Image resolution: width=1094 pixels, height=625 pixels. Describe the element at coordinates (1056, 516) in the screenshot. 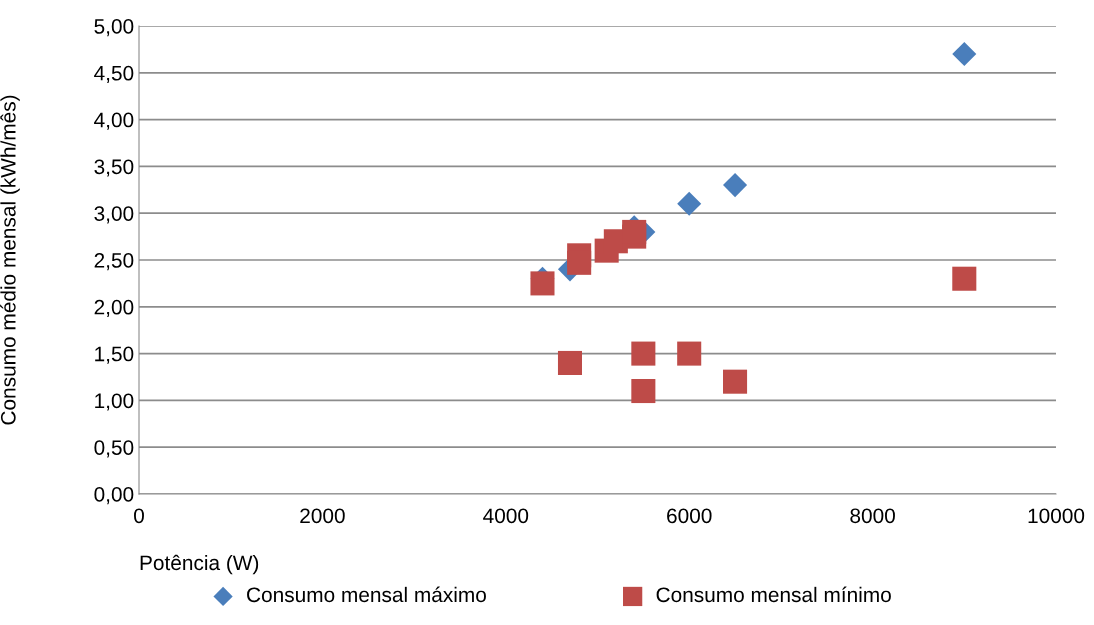

I see `x-tick-label: 10000` at that location.